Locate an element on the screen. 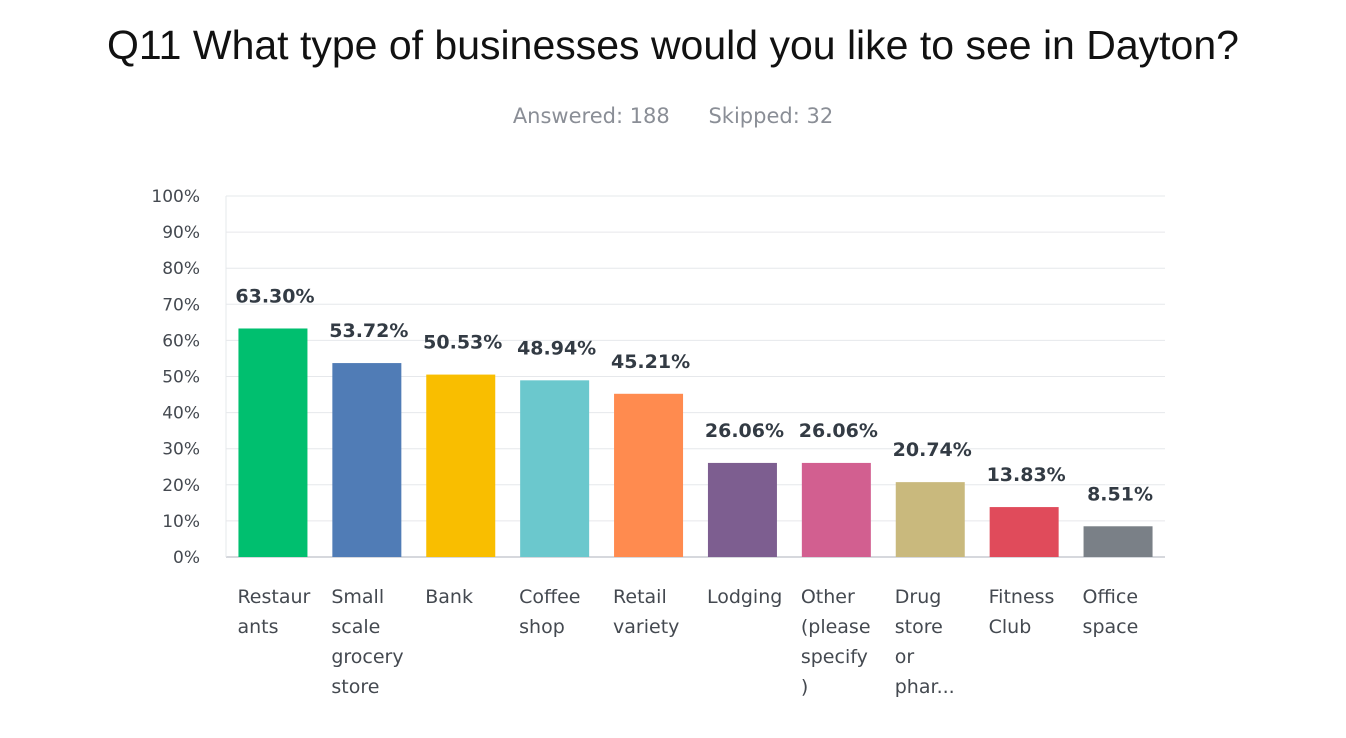 The image size is (1346, 738). data-label: 50.53% is located at coordinates (462, 343).